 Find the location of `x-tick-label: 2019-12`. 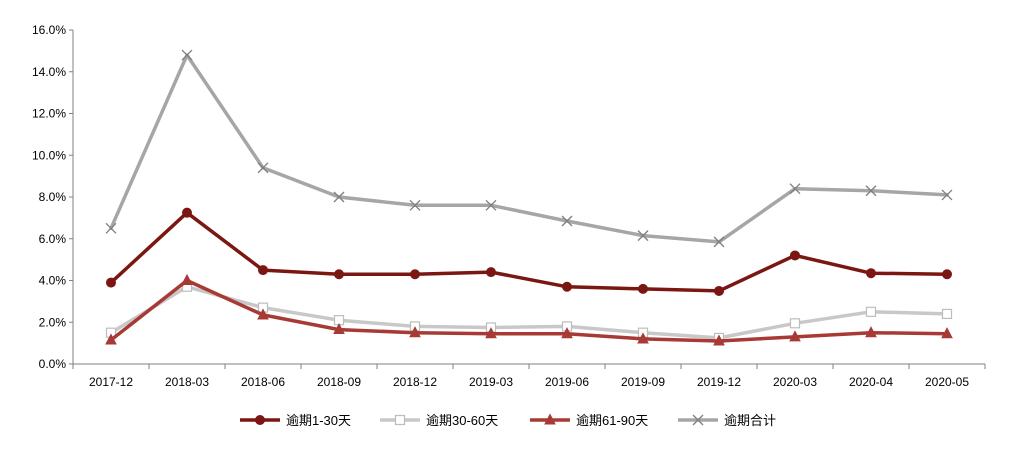

x-tick-label: 2019-12 is located at coordinates (719, 382).